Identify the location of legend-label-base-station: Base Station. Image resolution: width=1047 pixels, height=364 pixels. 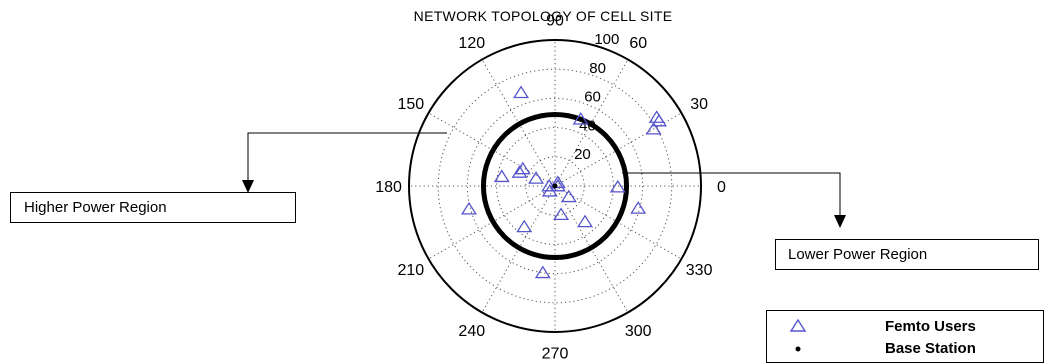
(930, 348).